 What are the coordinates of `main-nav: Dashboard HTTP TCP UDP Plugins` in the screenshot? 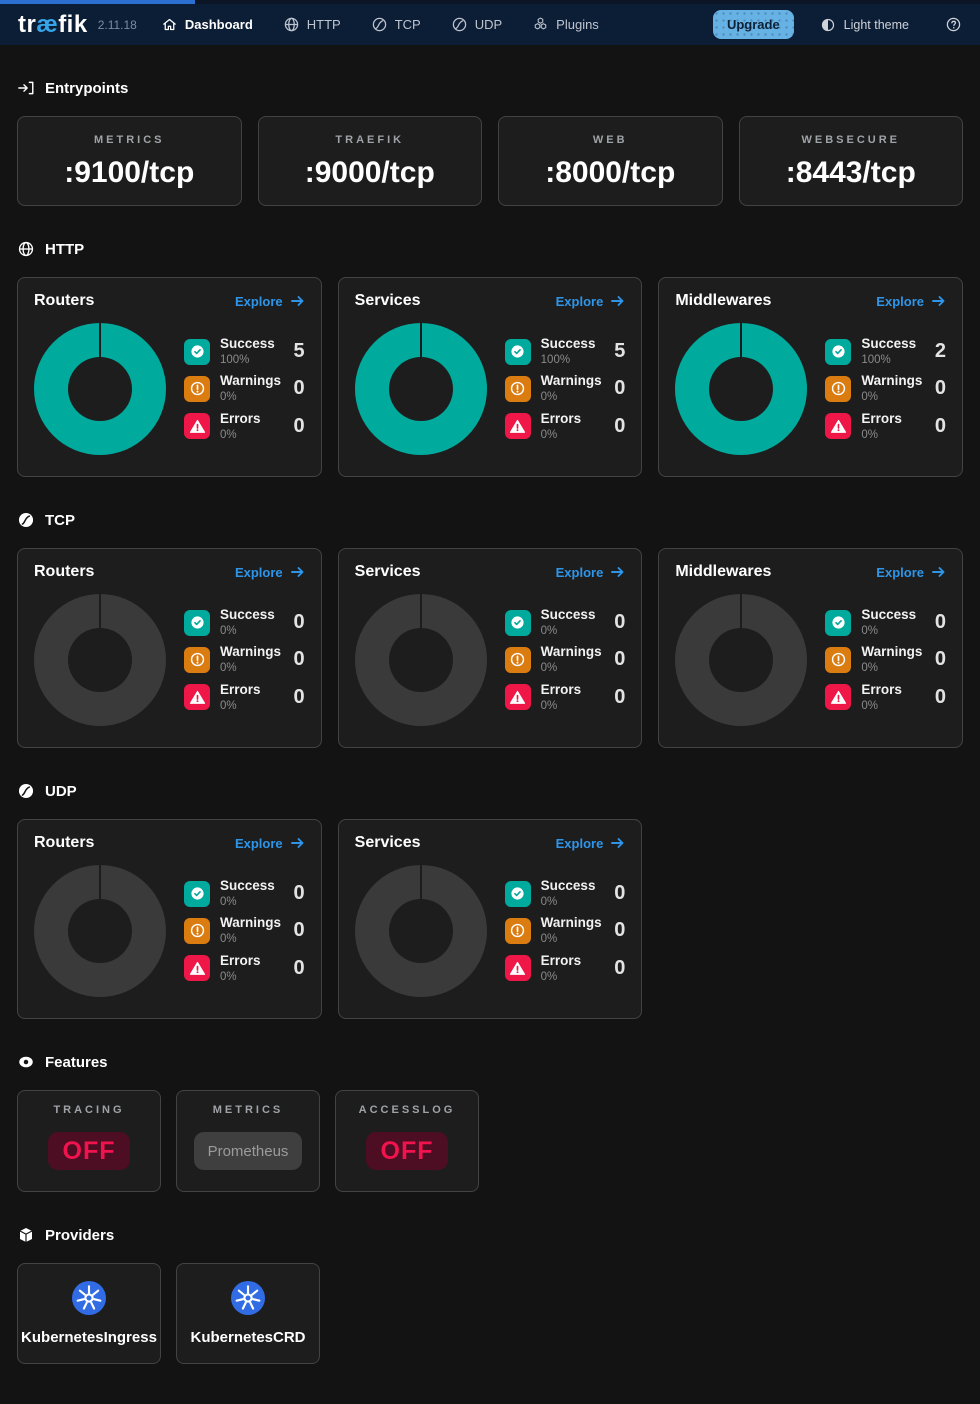 It's located at (380, 24).